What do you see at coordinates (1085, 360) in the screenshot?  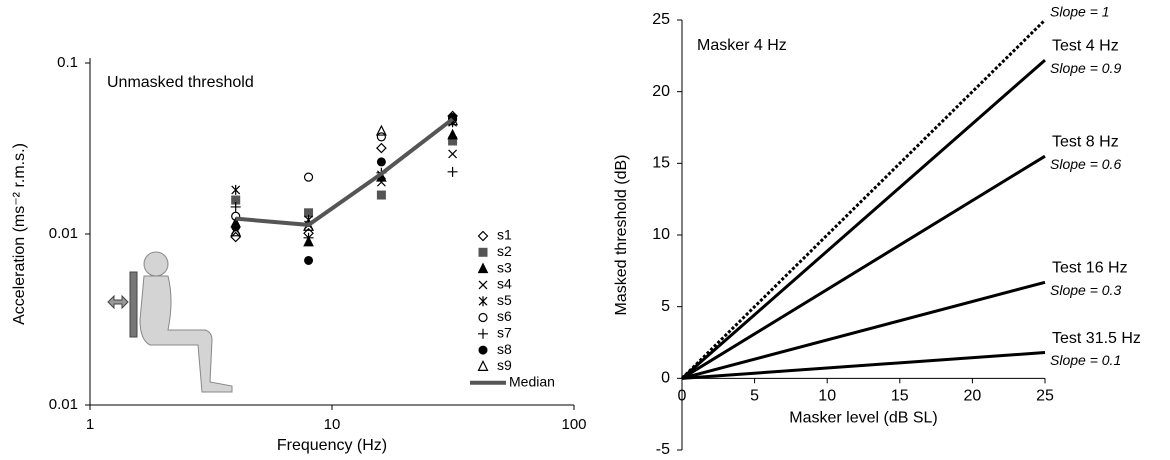 I see `slope-label: Slope = 0.1` at bounding box center [1085, 360].